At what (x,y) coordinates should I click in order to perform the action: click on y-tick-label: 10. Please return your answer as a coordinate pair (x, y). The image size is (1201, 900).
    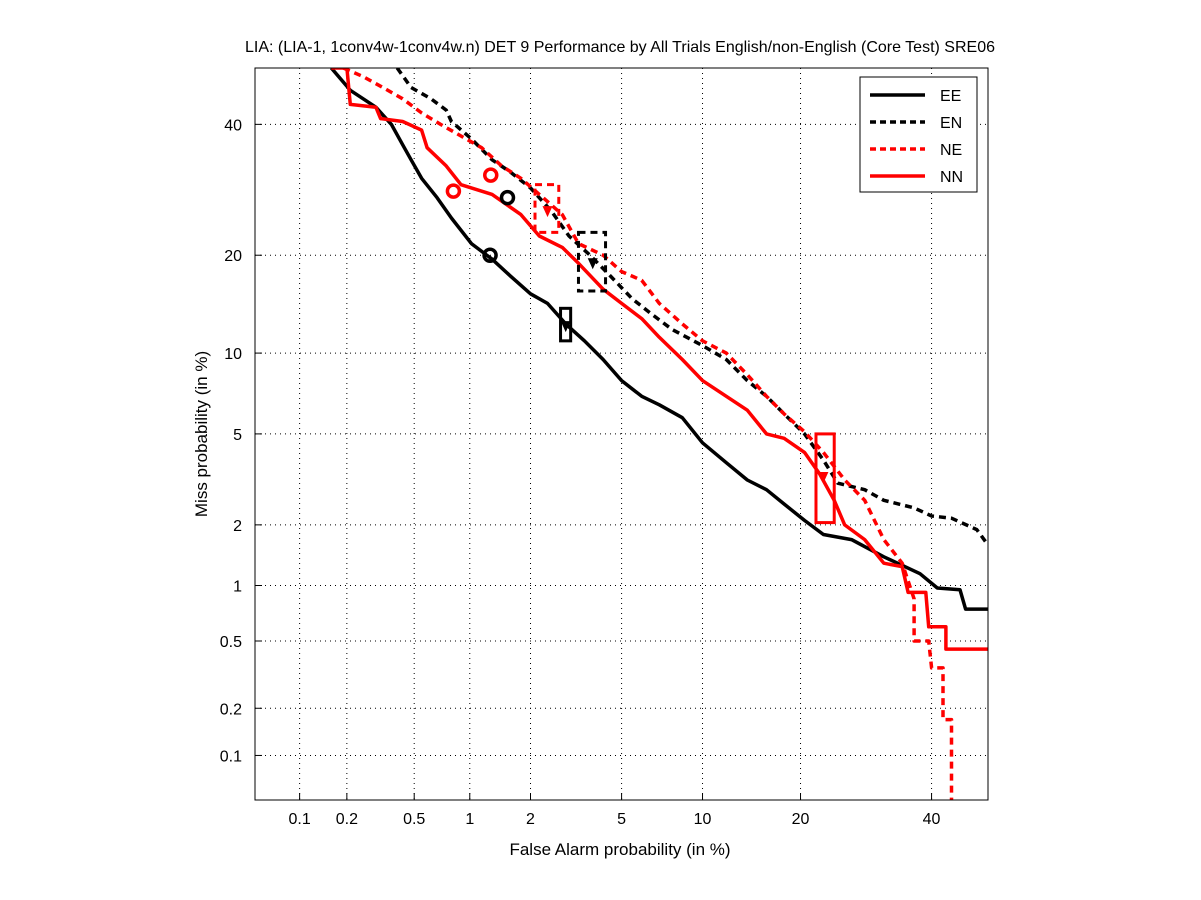
    Looking at the image, I should click on (233, 354).